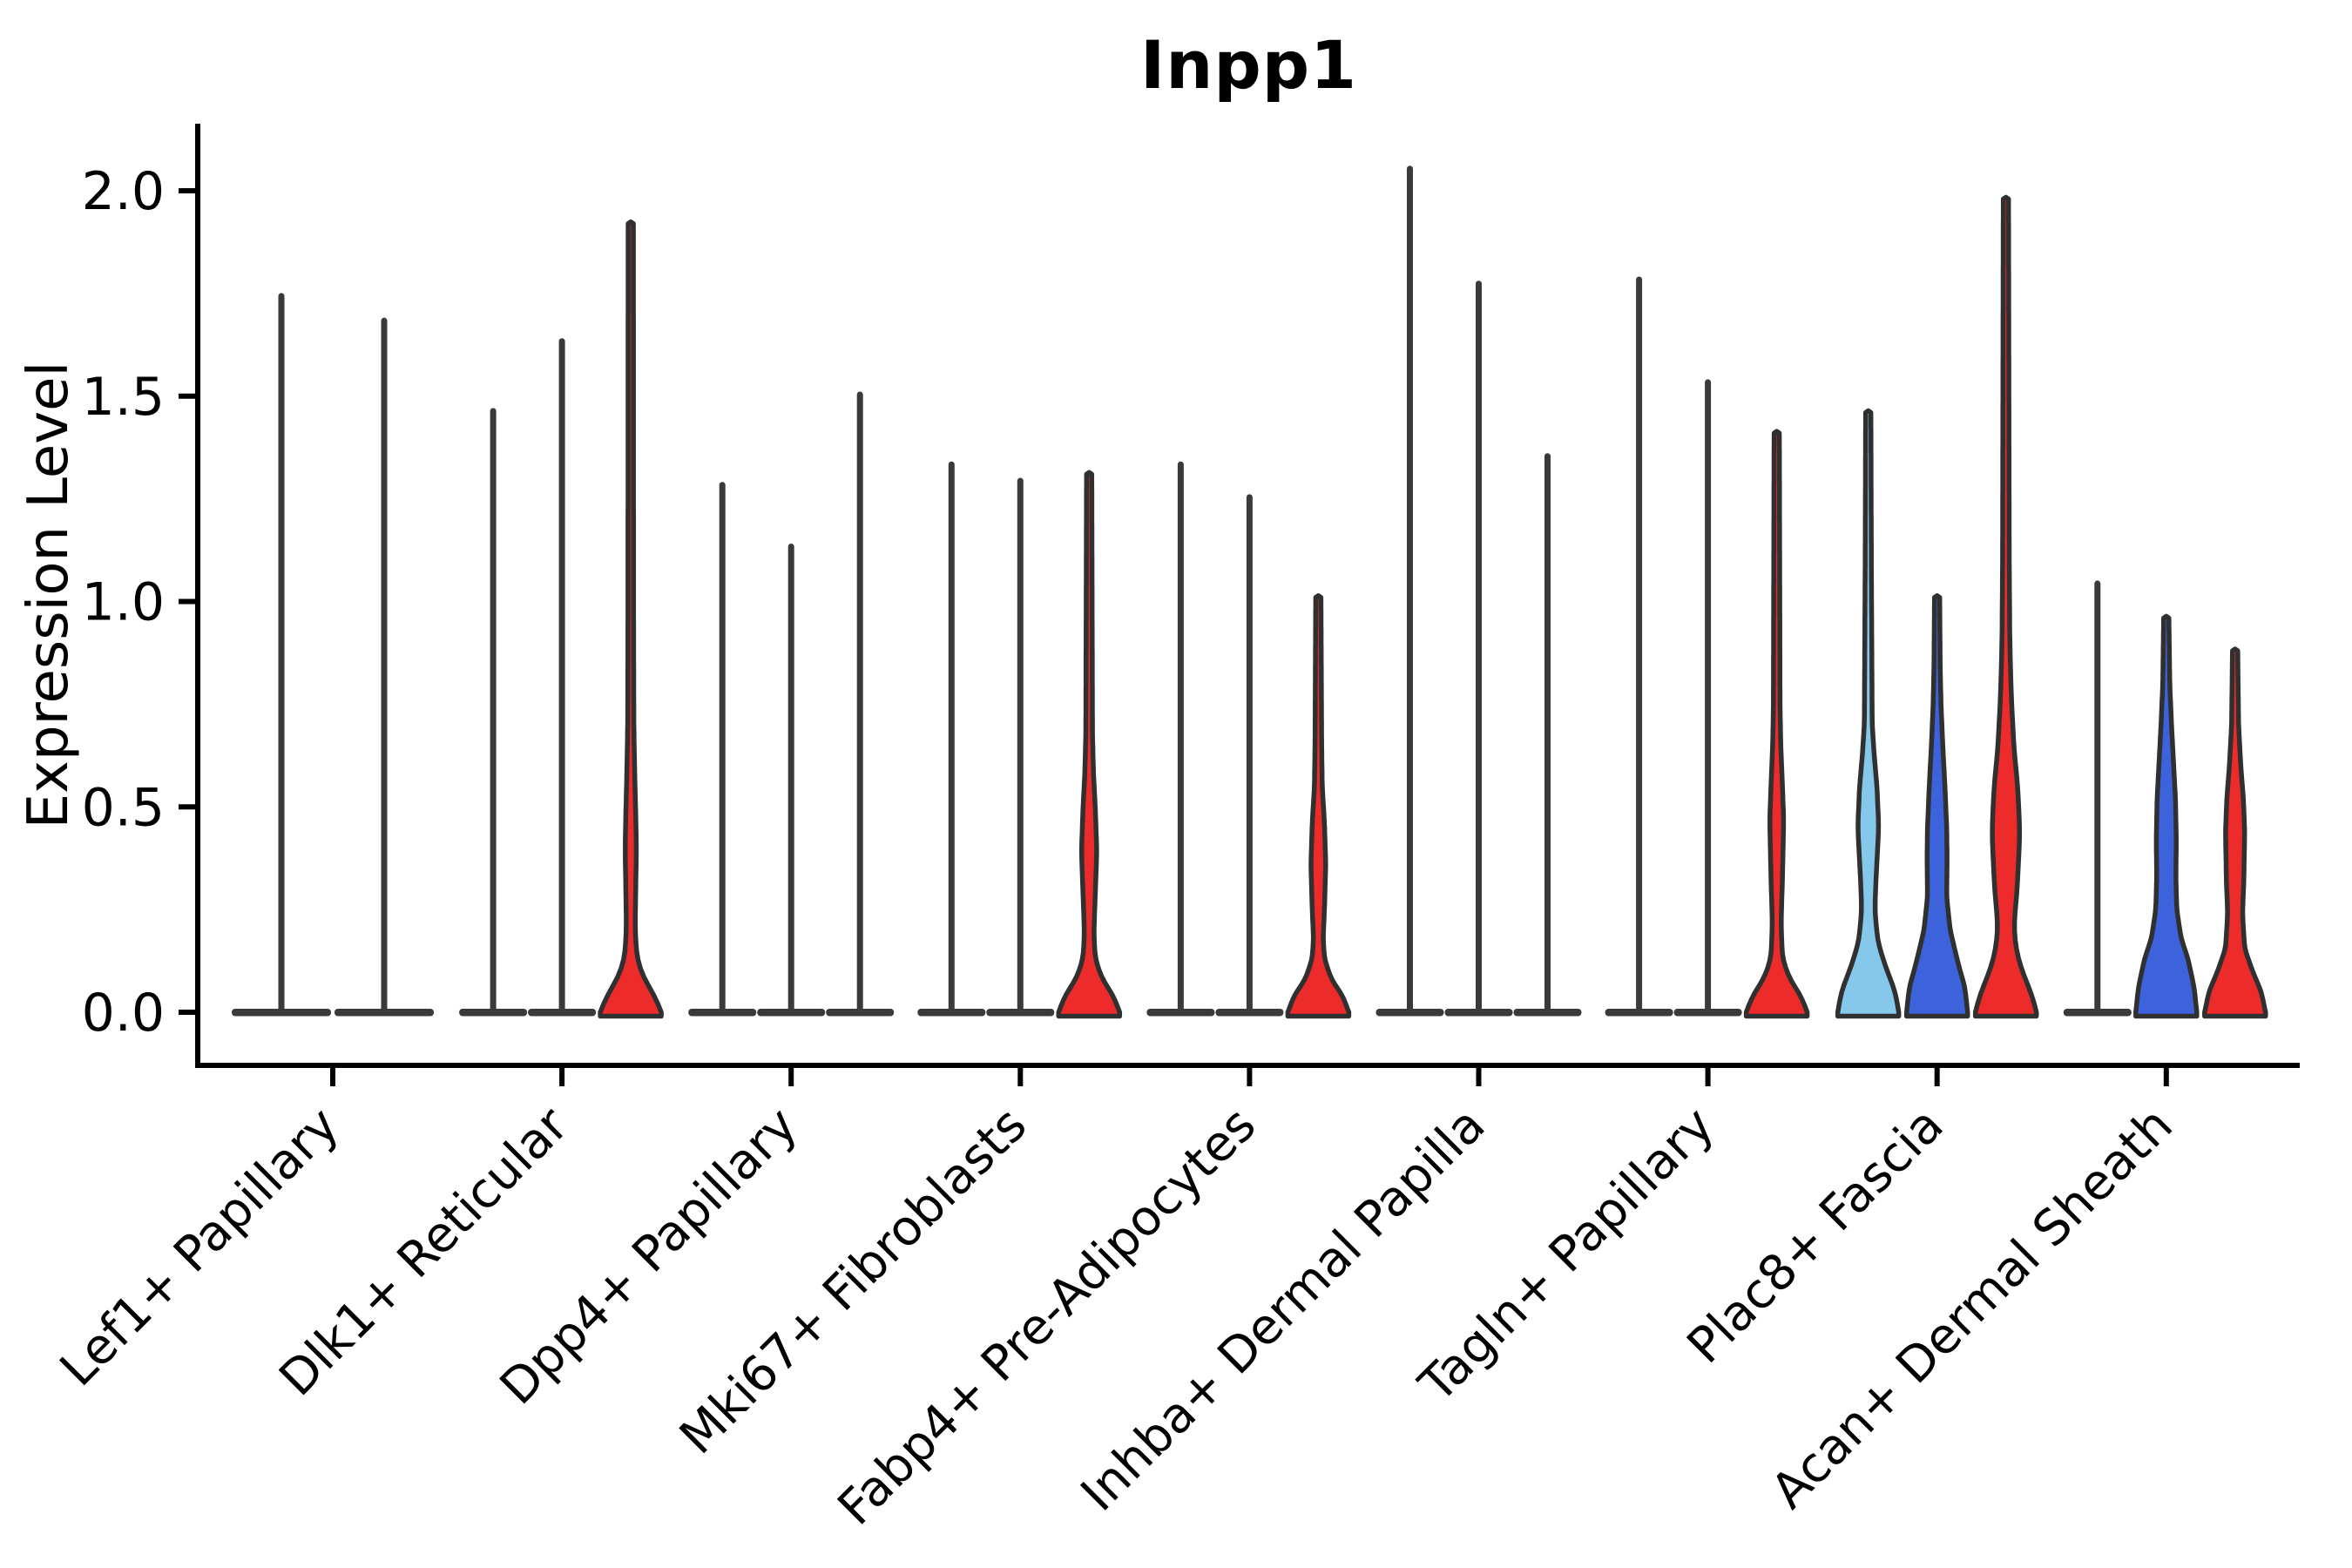 The height and width of the screenshot is (1568, 2352). Describe the element at coordinates (124, 807) in the screenshot. I see `y-tick-label: 0.5` at that location.